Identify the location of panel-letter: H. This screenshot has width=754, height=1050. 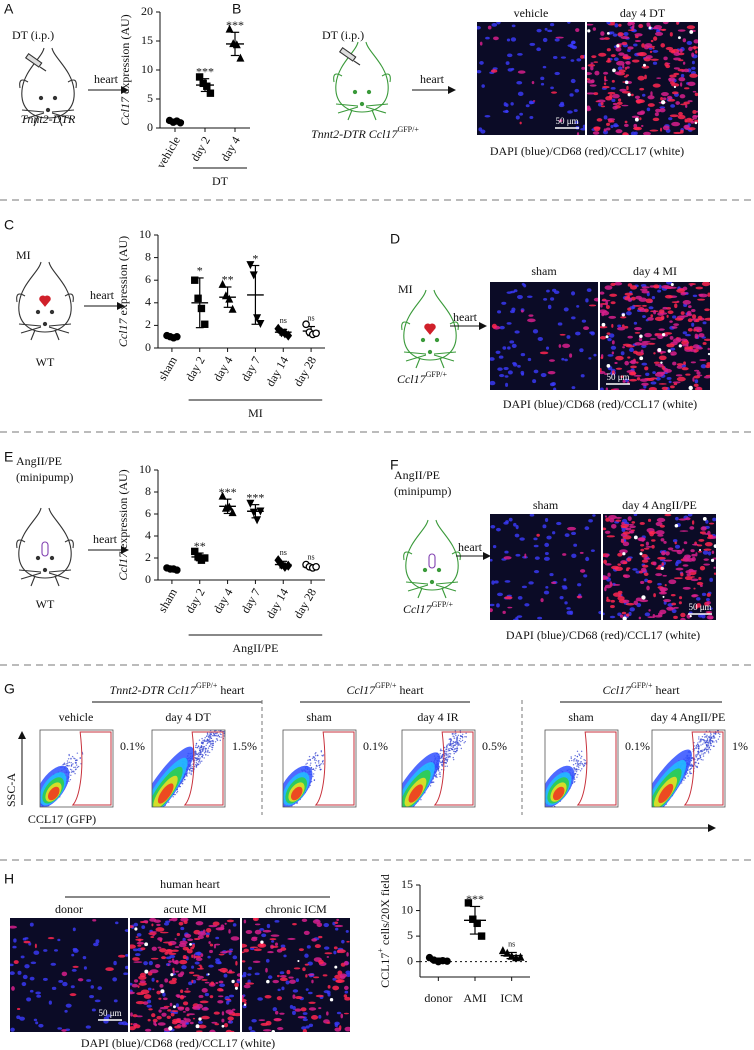
(9, 879).